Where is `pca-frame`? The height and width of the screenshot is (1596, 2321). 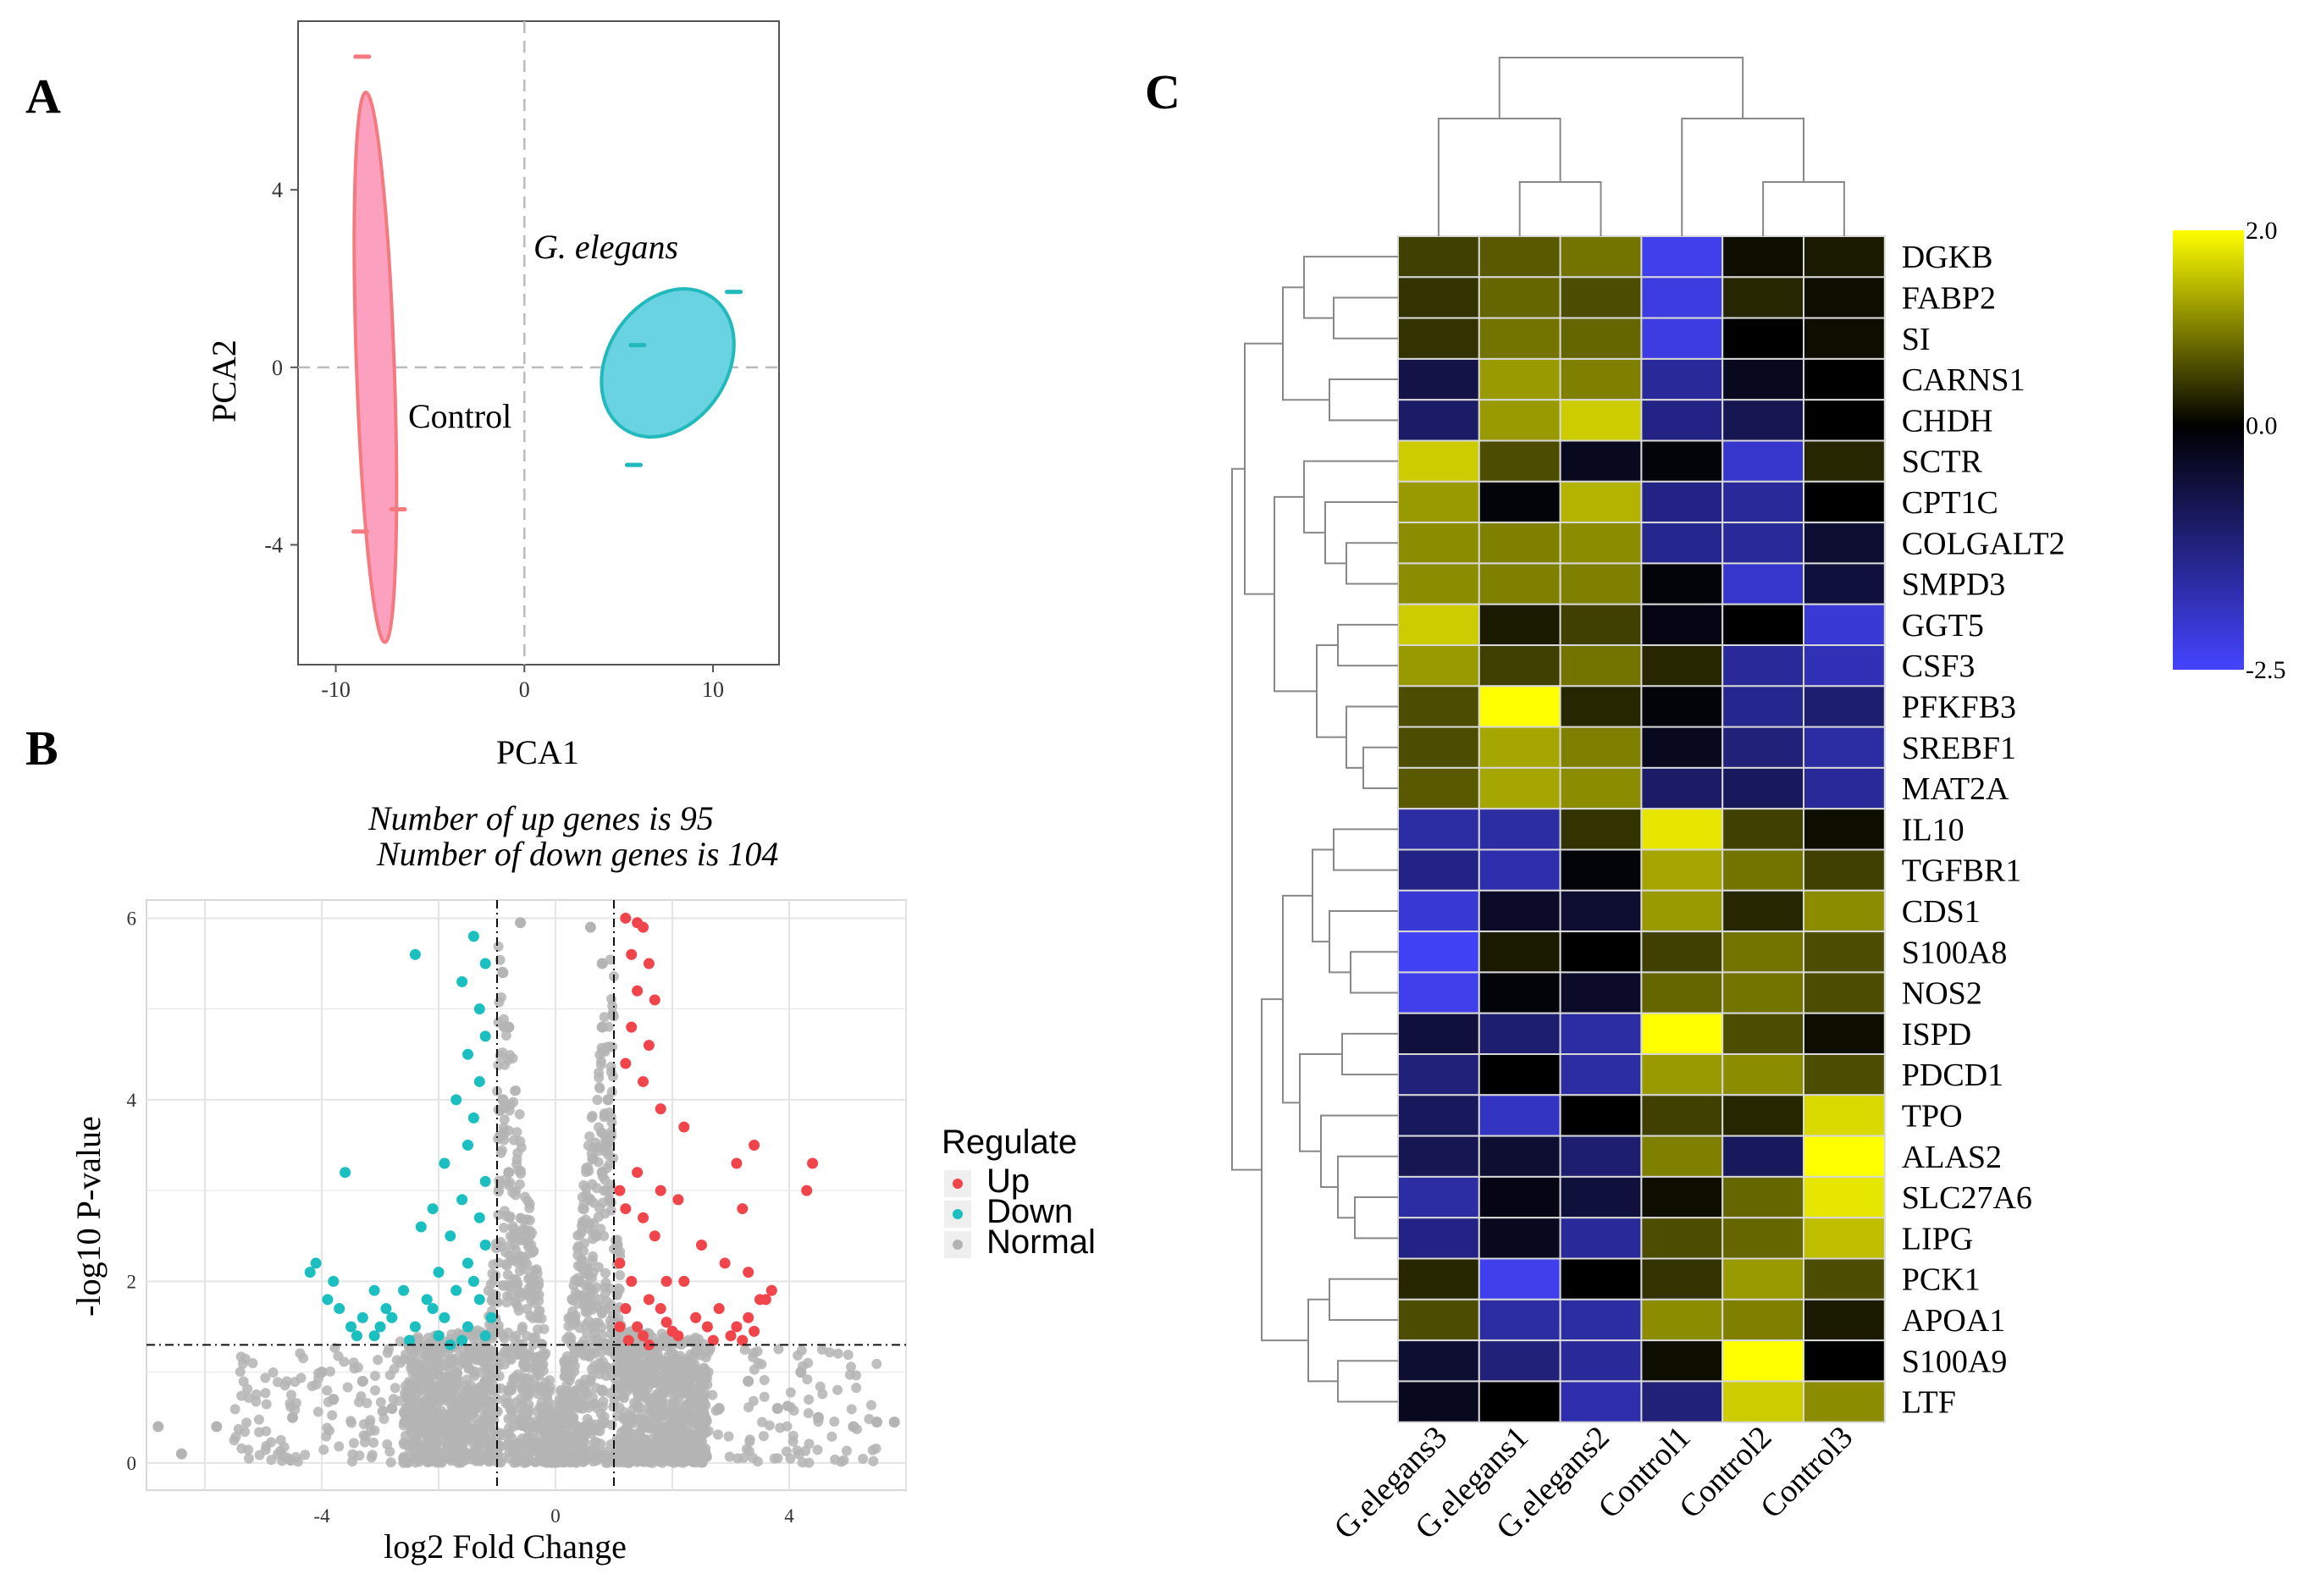 pca-frame is located at coordinates (538, 342).